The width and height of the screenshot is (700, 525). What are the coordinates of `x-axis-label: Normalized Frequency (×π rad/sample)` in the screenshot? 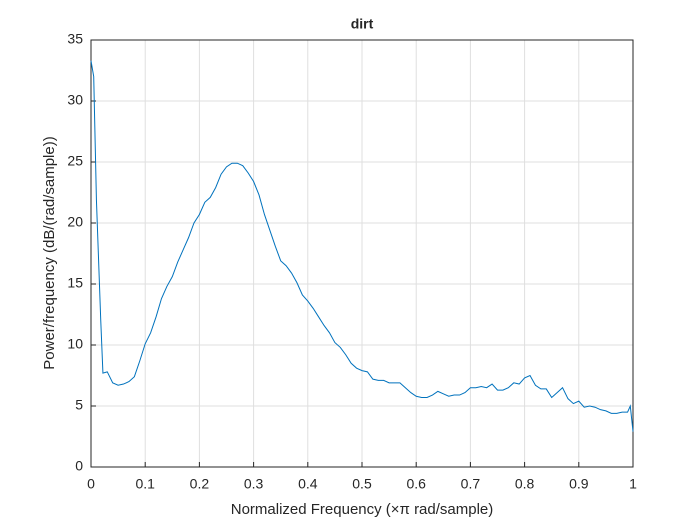 It's located at (362, 509).